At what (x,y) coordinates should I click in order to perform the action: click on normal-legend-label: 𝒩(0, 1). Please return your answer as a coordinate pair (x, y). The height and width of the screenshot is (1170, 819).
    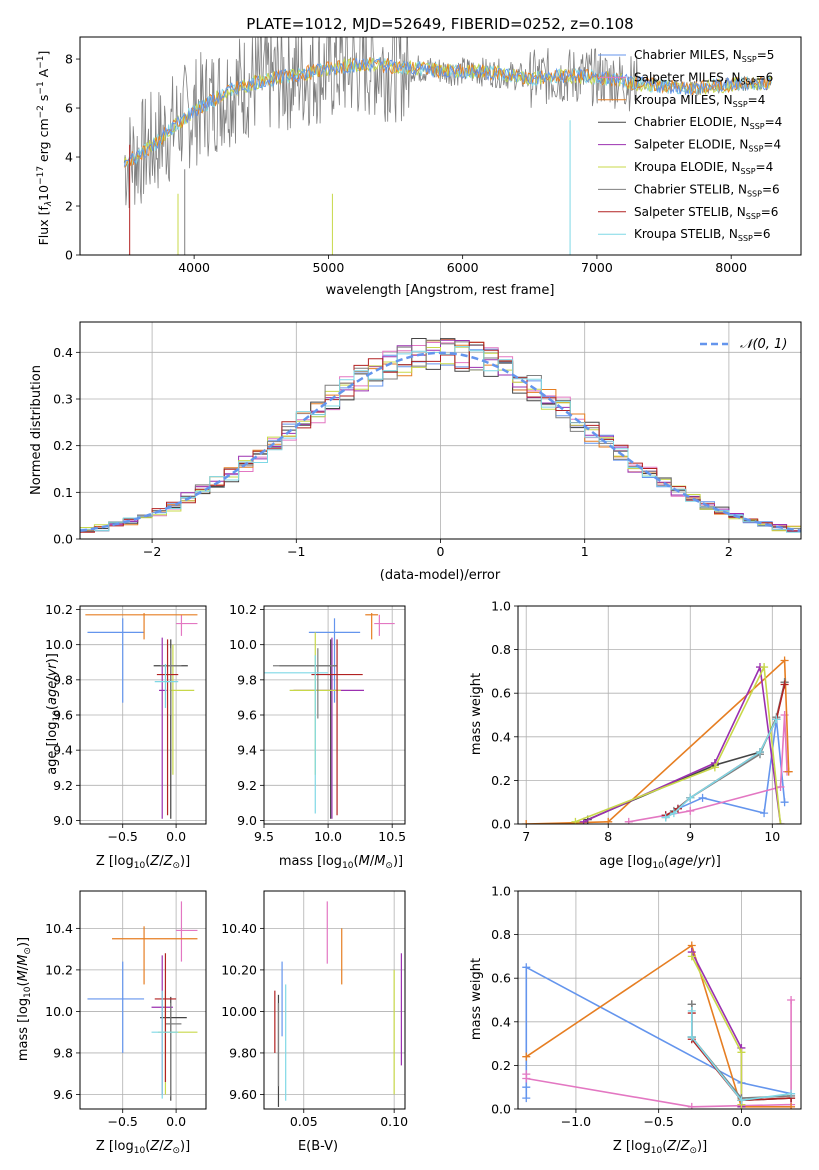
    Looking at the image, I should click on (763, 344).